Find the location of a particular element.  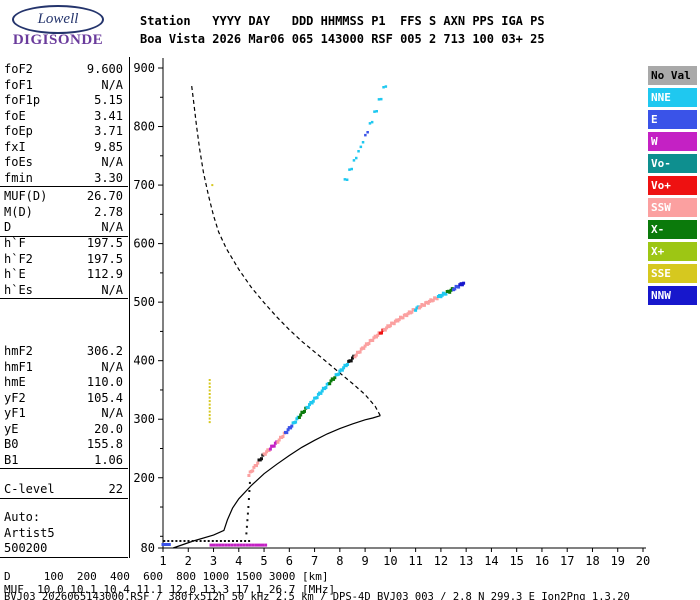

param-label: foF1p is located at coordinates (22, 100).